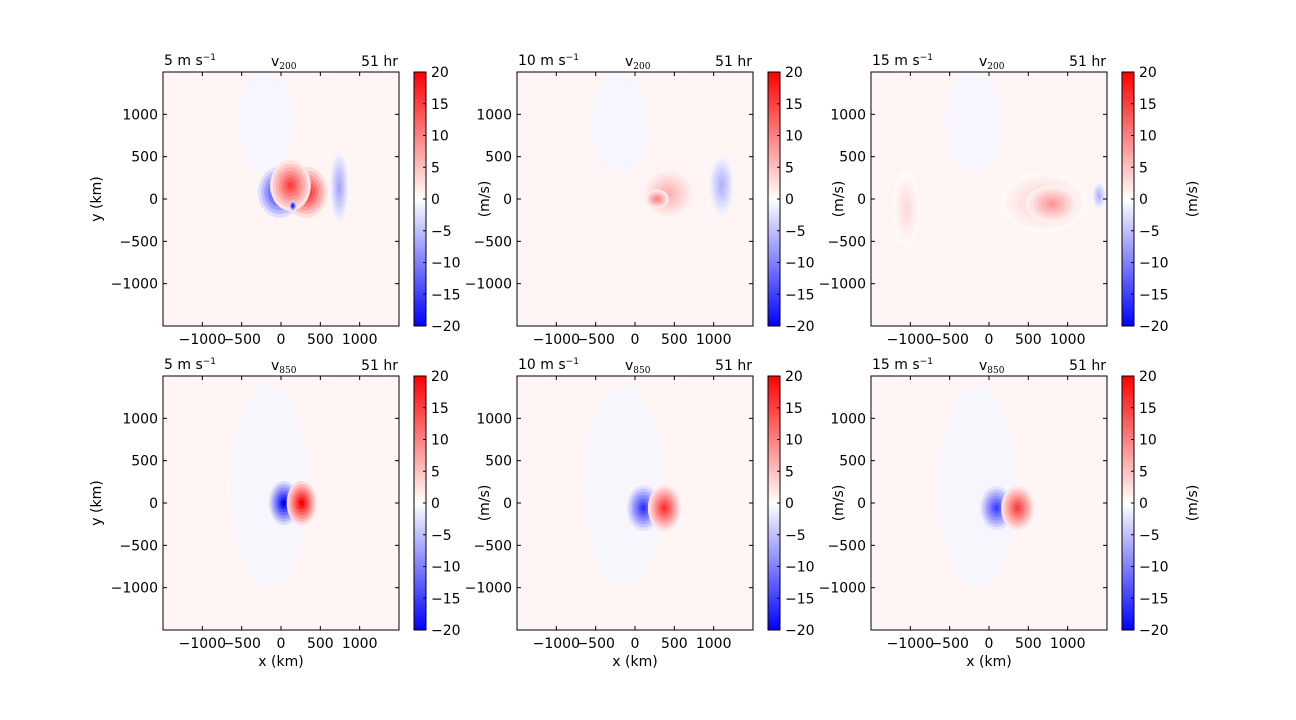 The width and height of the screenshot is (1296, 720). Describe the element at coordinates (284, 63) in the screenshot. I see `variable-label: v200` at that location.